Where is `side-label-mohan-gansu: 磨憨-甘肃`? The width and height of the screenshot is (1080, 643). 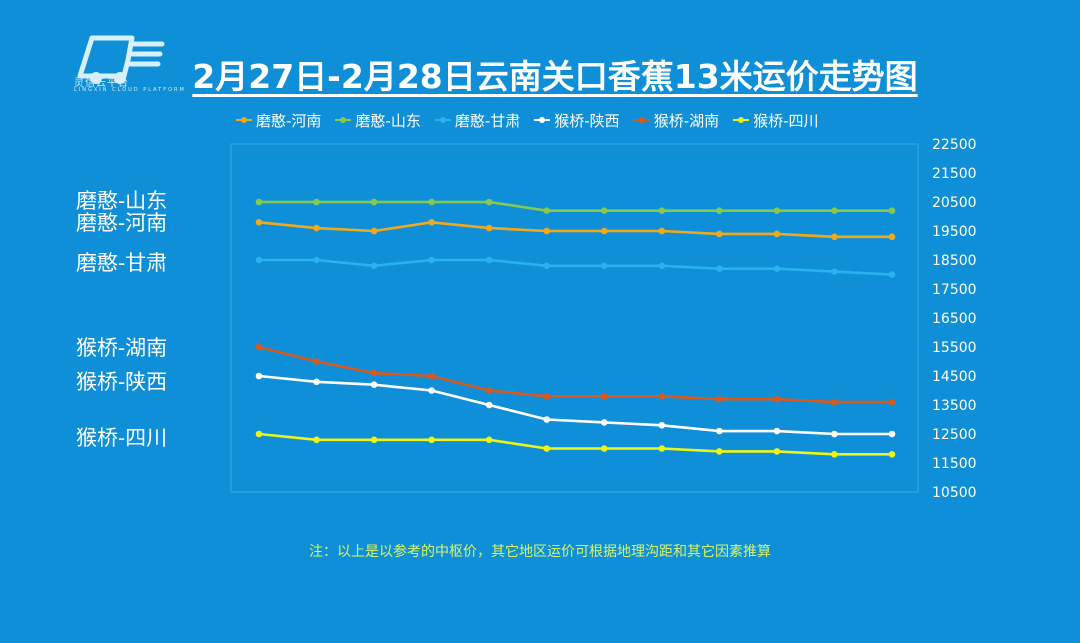
side-label-mohan-gansu: 磨憨-甘肃 is located at coordinates (122, 263).